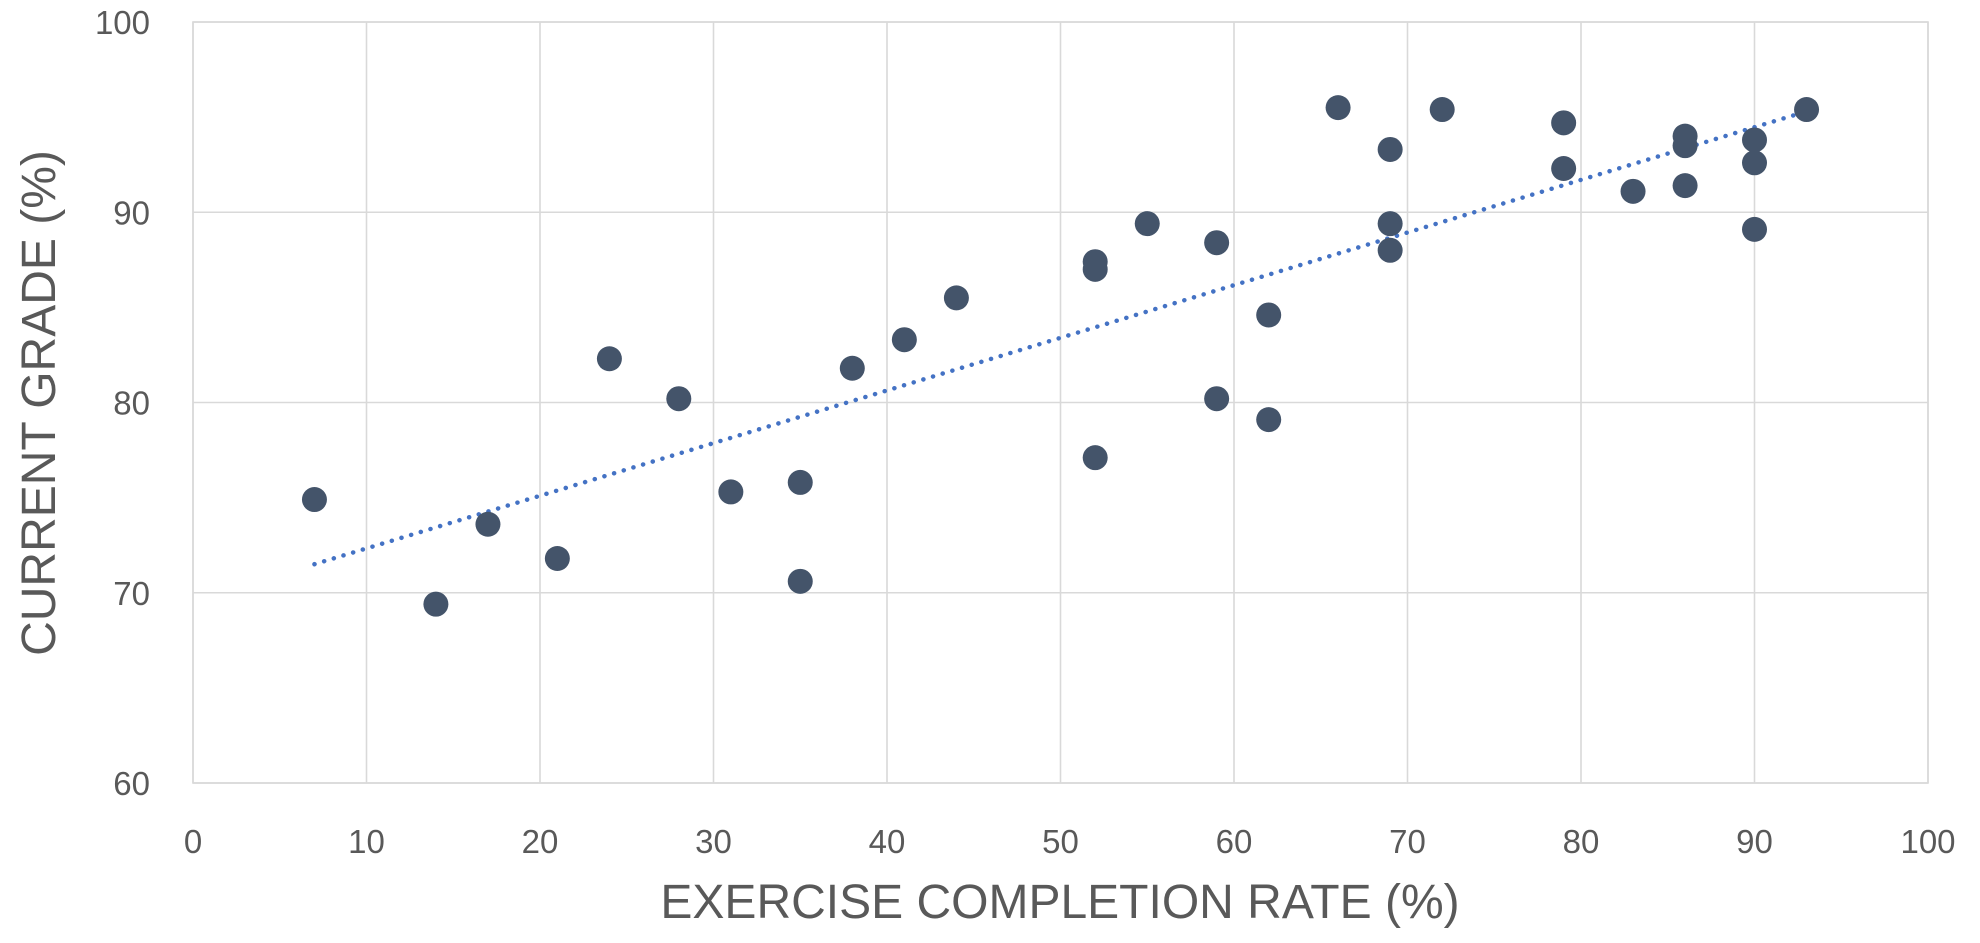  I want to click on x-tick-label: 70, so click(1407, 841).